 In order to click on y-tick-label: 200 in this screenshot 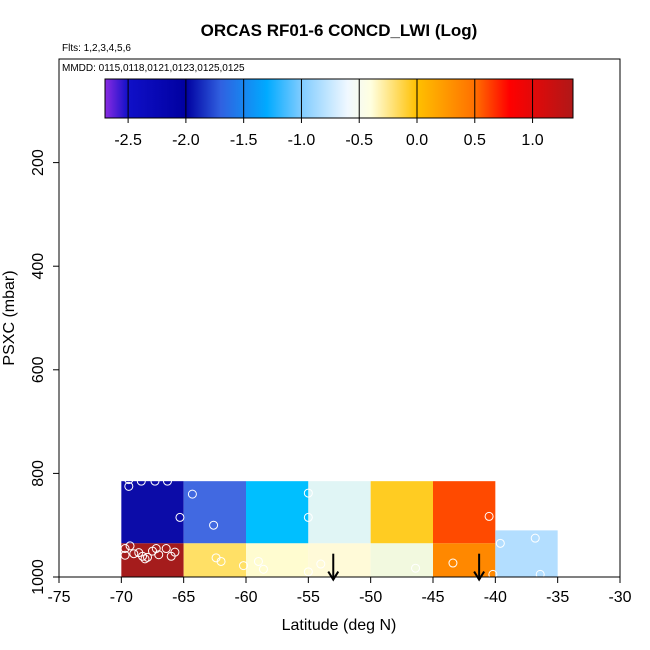, I will do `click(38, 162)`.